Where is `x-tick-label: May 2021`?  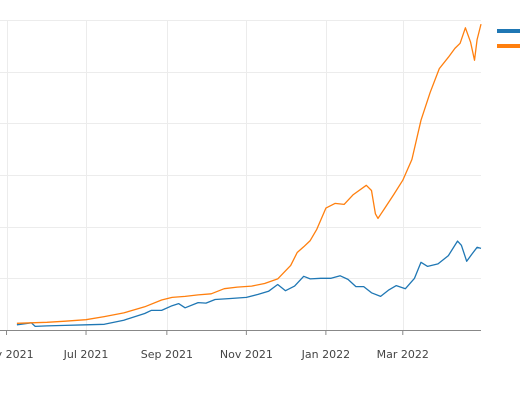
x-tick-label: May 2021 is located at coordinates (17, 354).